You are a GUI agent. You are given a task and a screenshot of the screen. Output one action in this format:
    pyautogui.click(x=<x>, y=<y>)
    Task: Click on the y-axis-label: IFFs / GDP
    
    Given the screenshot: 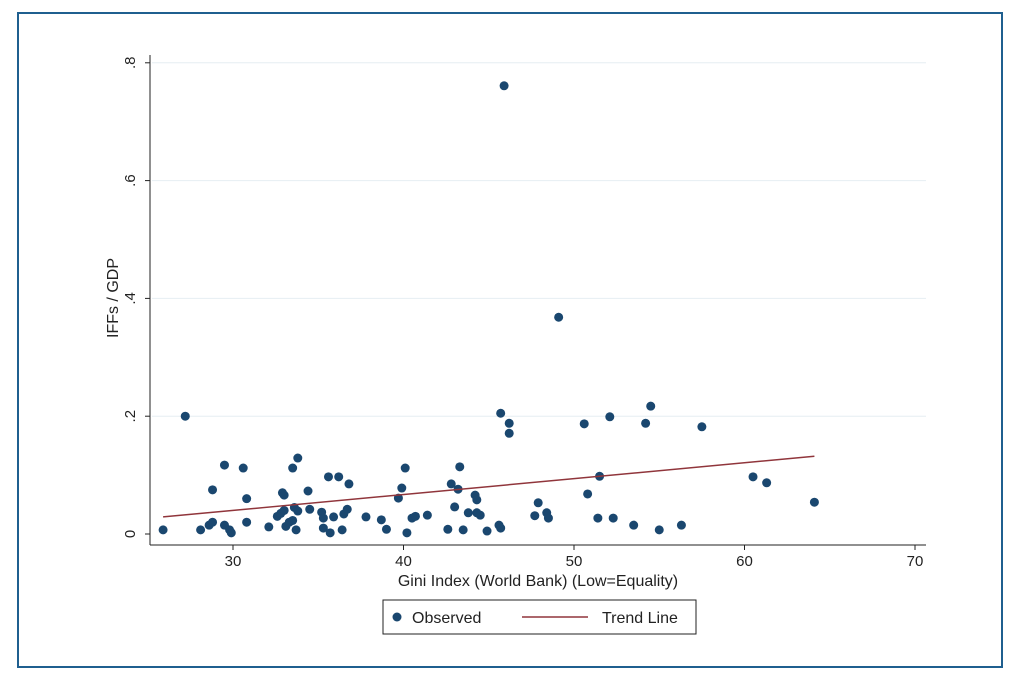 What is the action you would take?
    pyautogui.click(x=113, y=298)
    